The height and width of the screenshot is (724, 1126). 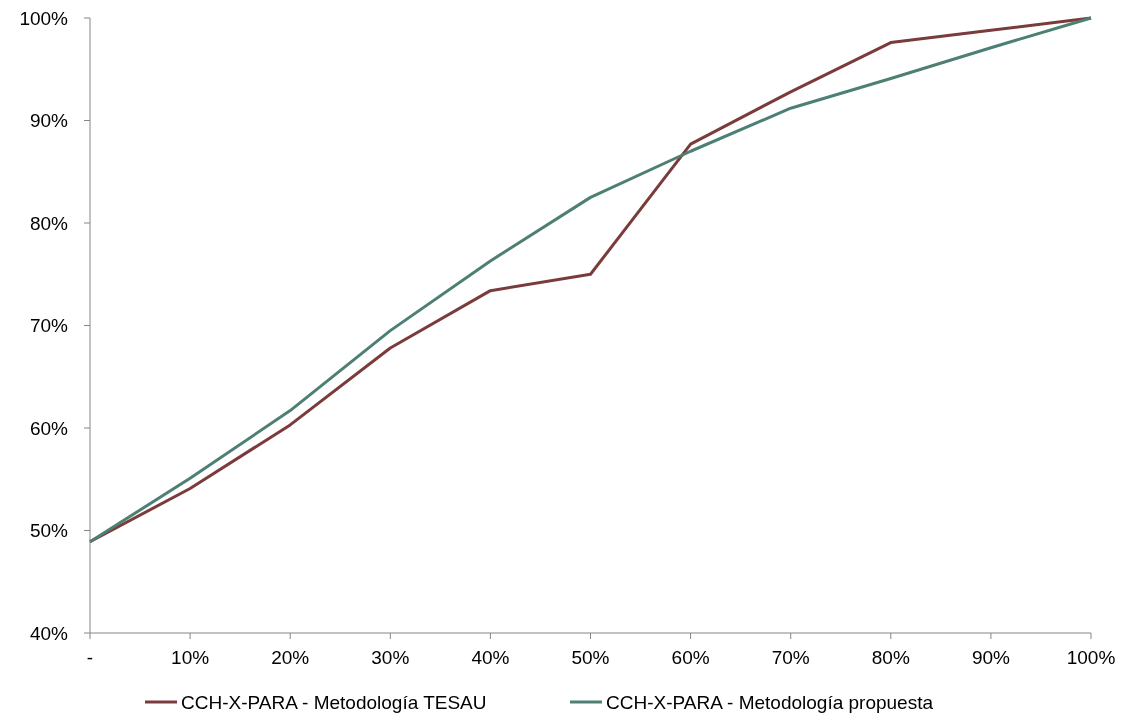 What do you see at coordinates (490, 657) in the screenshot?
I see `x-tick-label: 40%` at bounding box center [490, 657].